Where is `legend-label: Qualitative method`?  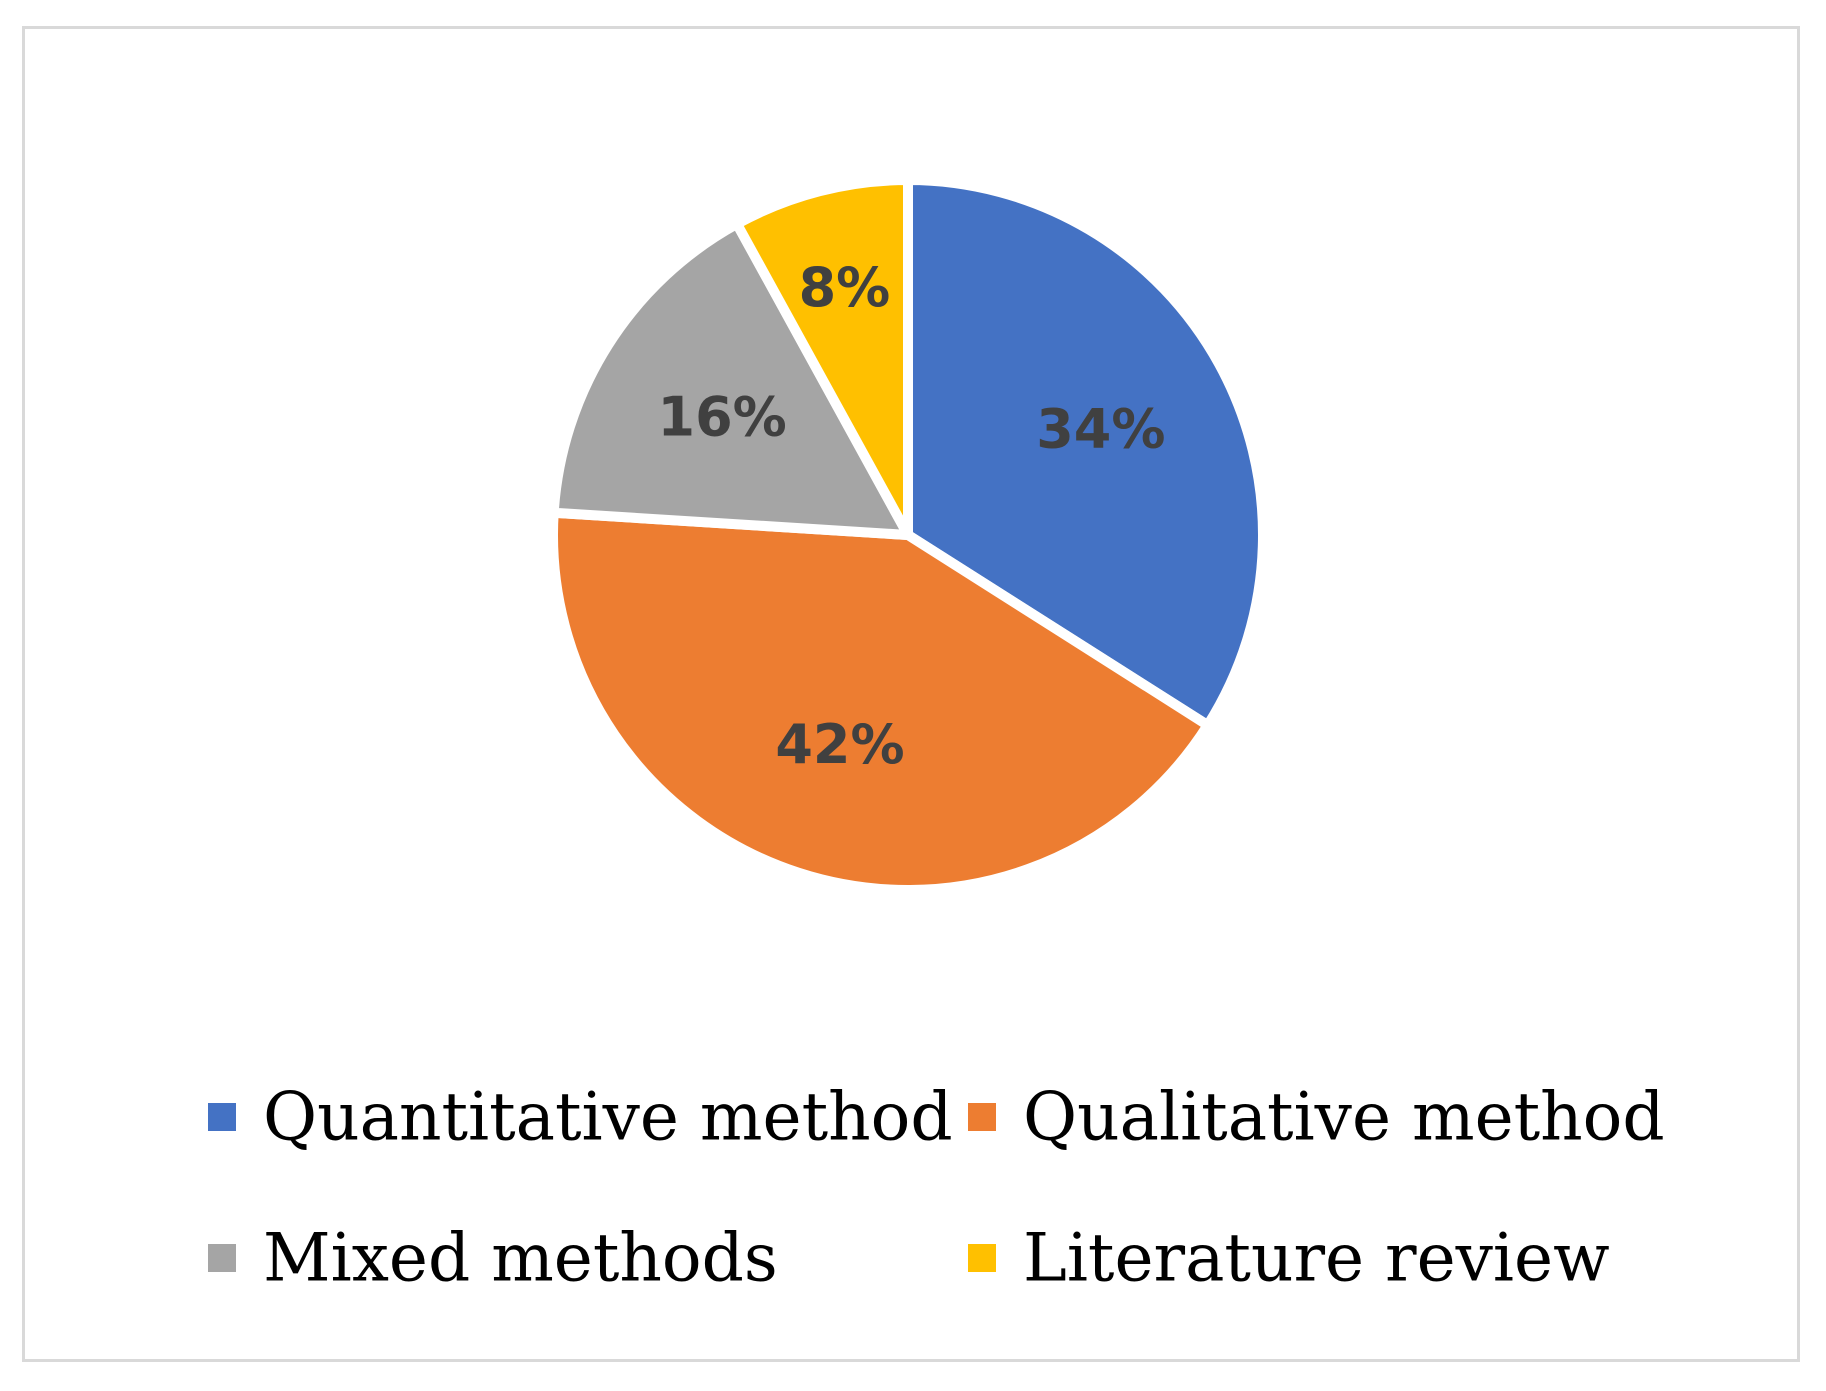
legend-label: Qualitative method is located at coordinates (1344, 1117).